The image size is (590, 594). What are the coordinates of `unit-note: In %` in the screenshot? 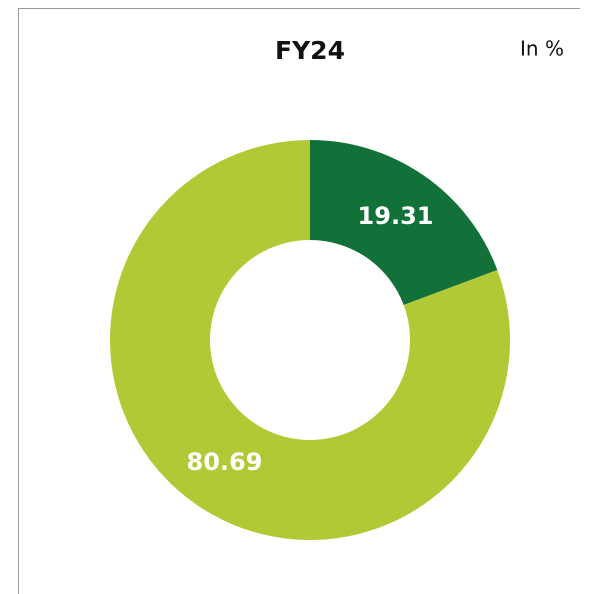 It's located at (542, 49).